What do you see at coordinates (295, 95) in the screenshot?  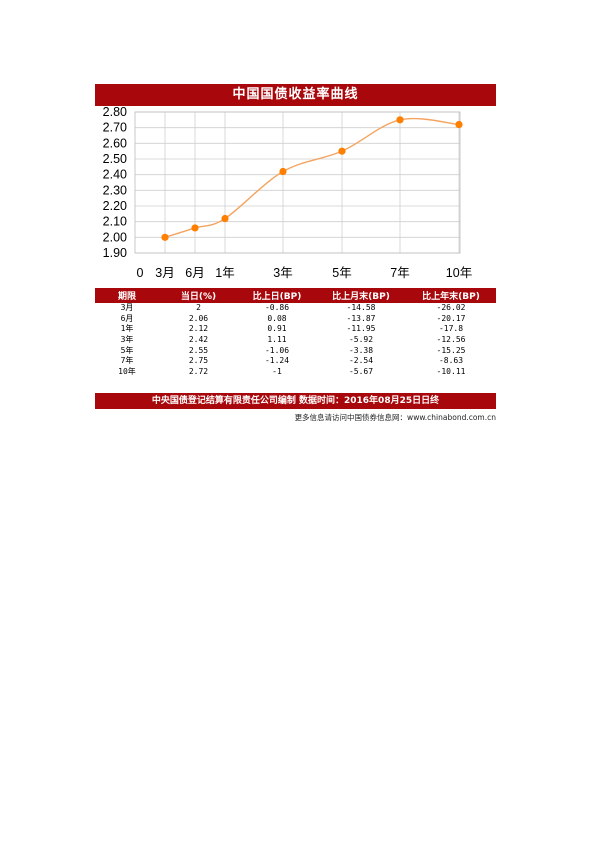 I see `chart-title: 中国国债收益率曲线` at bounding box center [295, 95].